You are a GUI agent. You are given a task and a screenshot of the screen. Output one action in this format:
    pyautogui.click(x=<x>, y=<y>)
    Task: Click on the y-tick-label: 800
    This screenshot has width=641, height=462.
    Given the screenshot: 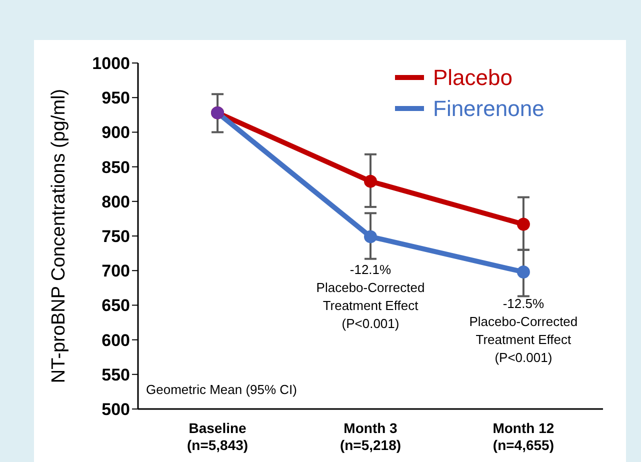 What is the action you would take?
    pyautogui.click(x=116, y=202)
    